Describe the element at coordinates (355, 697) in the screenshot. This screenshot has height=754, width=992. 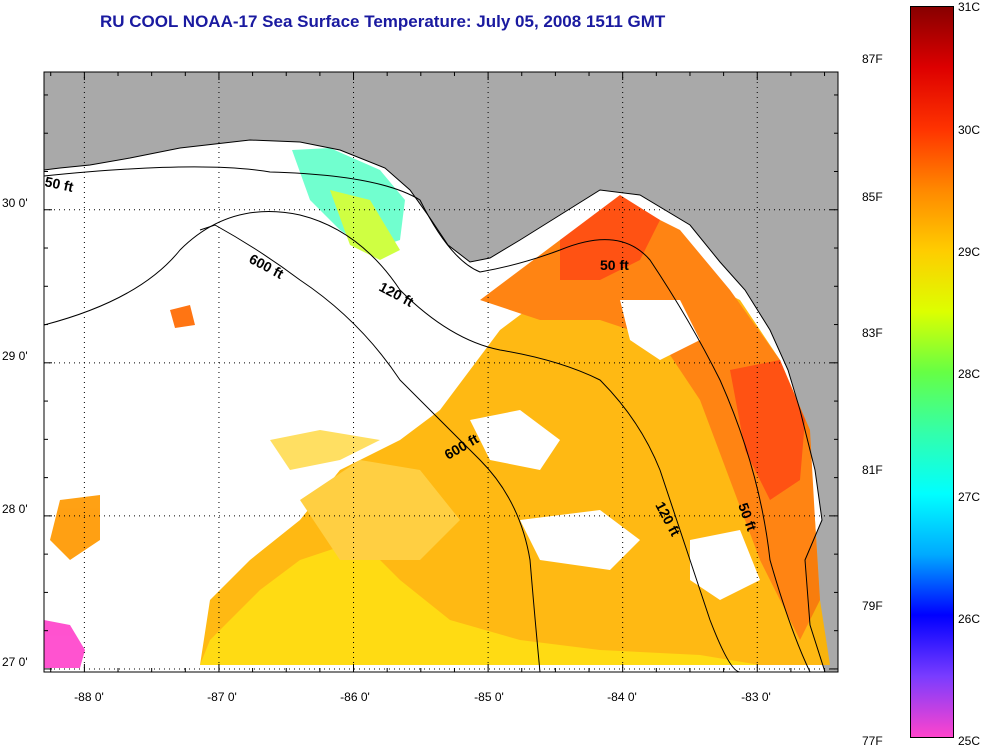
I see `lon-label: -86 0'` at that location.